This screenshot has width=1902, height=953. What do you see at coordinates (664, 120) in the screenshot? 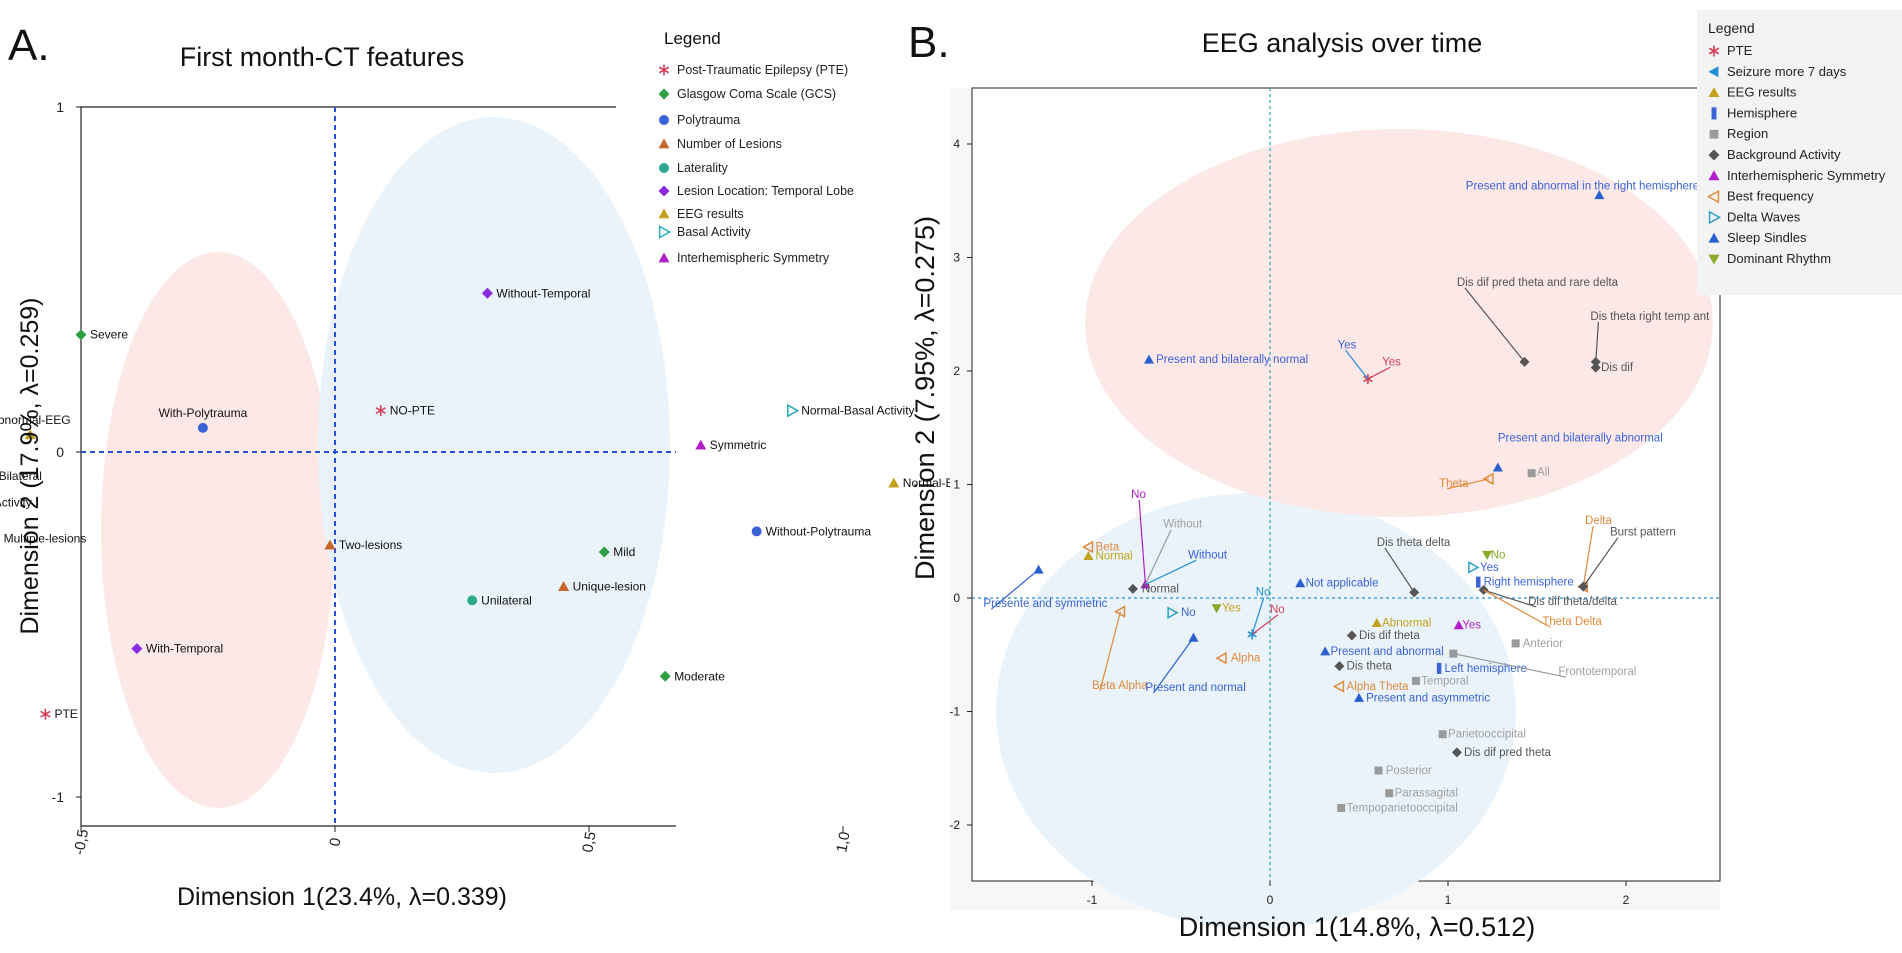
I see `legend-marker-polytrauma` at bounding box center [664, 120].